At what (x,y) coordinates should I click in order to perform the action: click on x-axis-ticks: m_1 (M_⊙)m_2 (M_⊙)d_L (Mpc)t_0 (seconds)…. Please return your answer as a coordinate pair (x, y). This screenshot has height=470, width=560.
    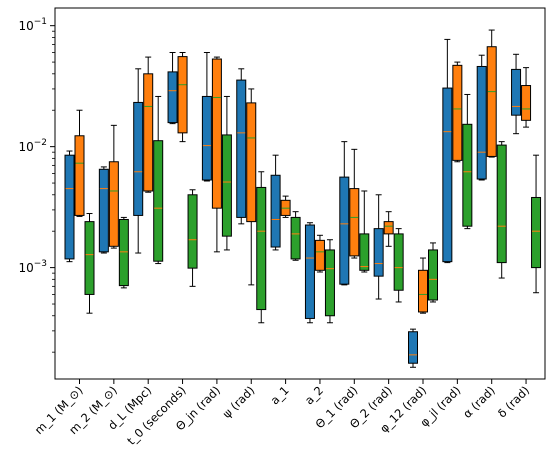
    Looking at the image, I should click on (282, 413).